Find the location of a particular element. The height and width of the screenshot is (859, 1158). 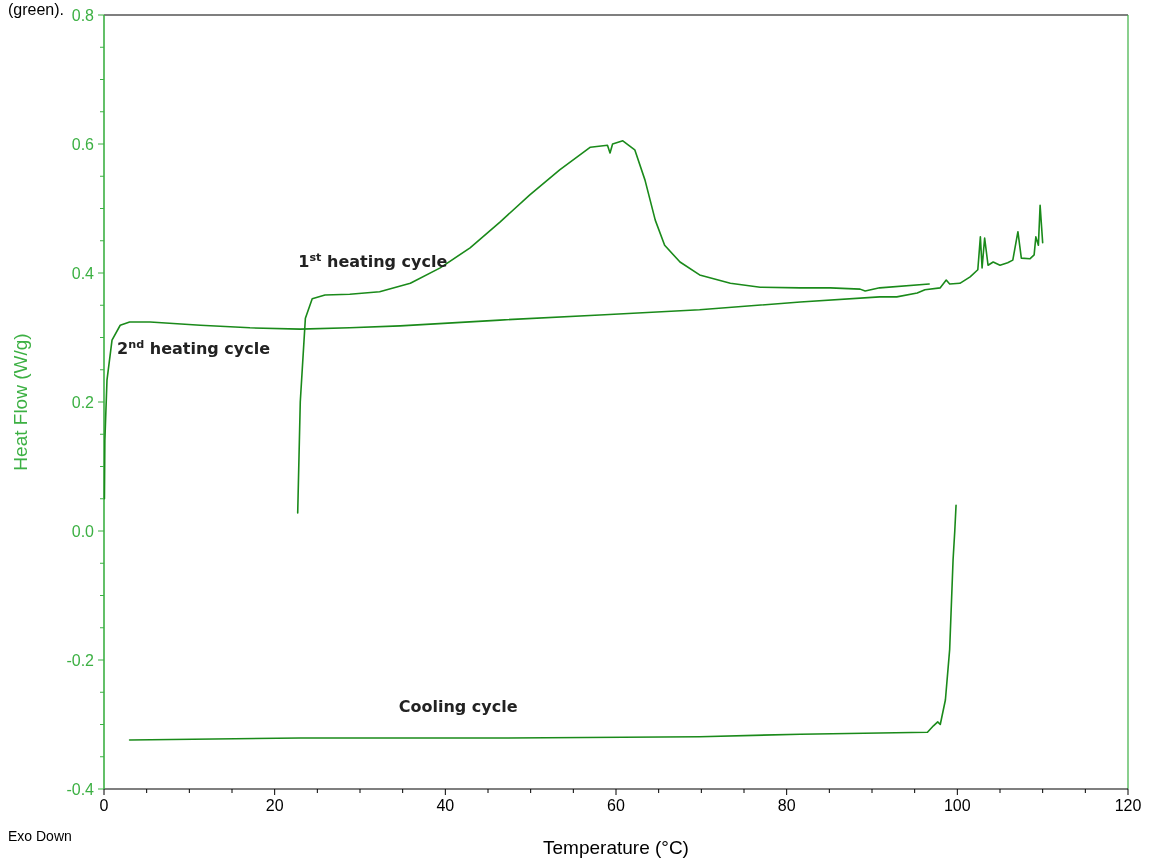

y-tick-label: 0.8 is located at coordinates (83, 15).